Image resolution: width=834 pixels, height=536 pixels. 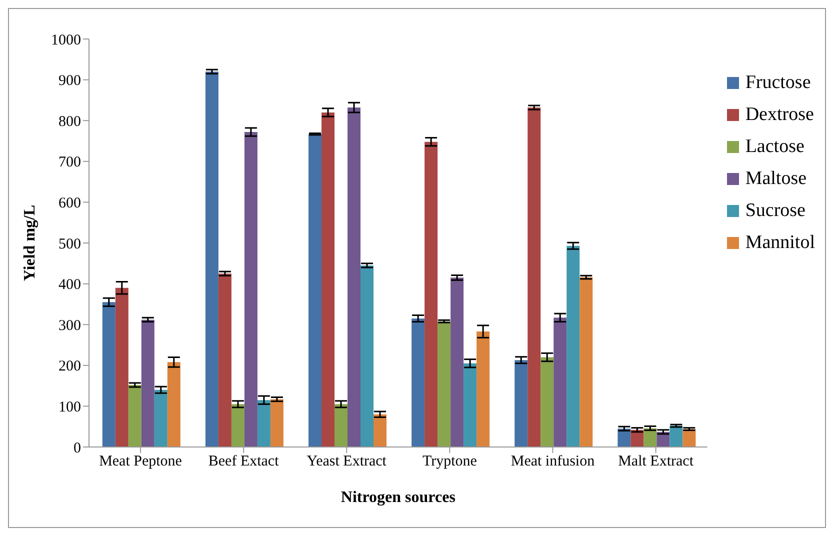 I want to click on x-tick-label: Meat infusion, so click(x=553, y=462).